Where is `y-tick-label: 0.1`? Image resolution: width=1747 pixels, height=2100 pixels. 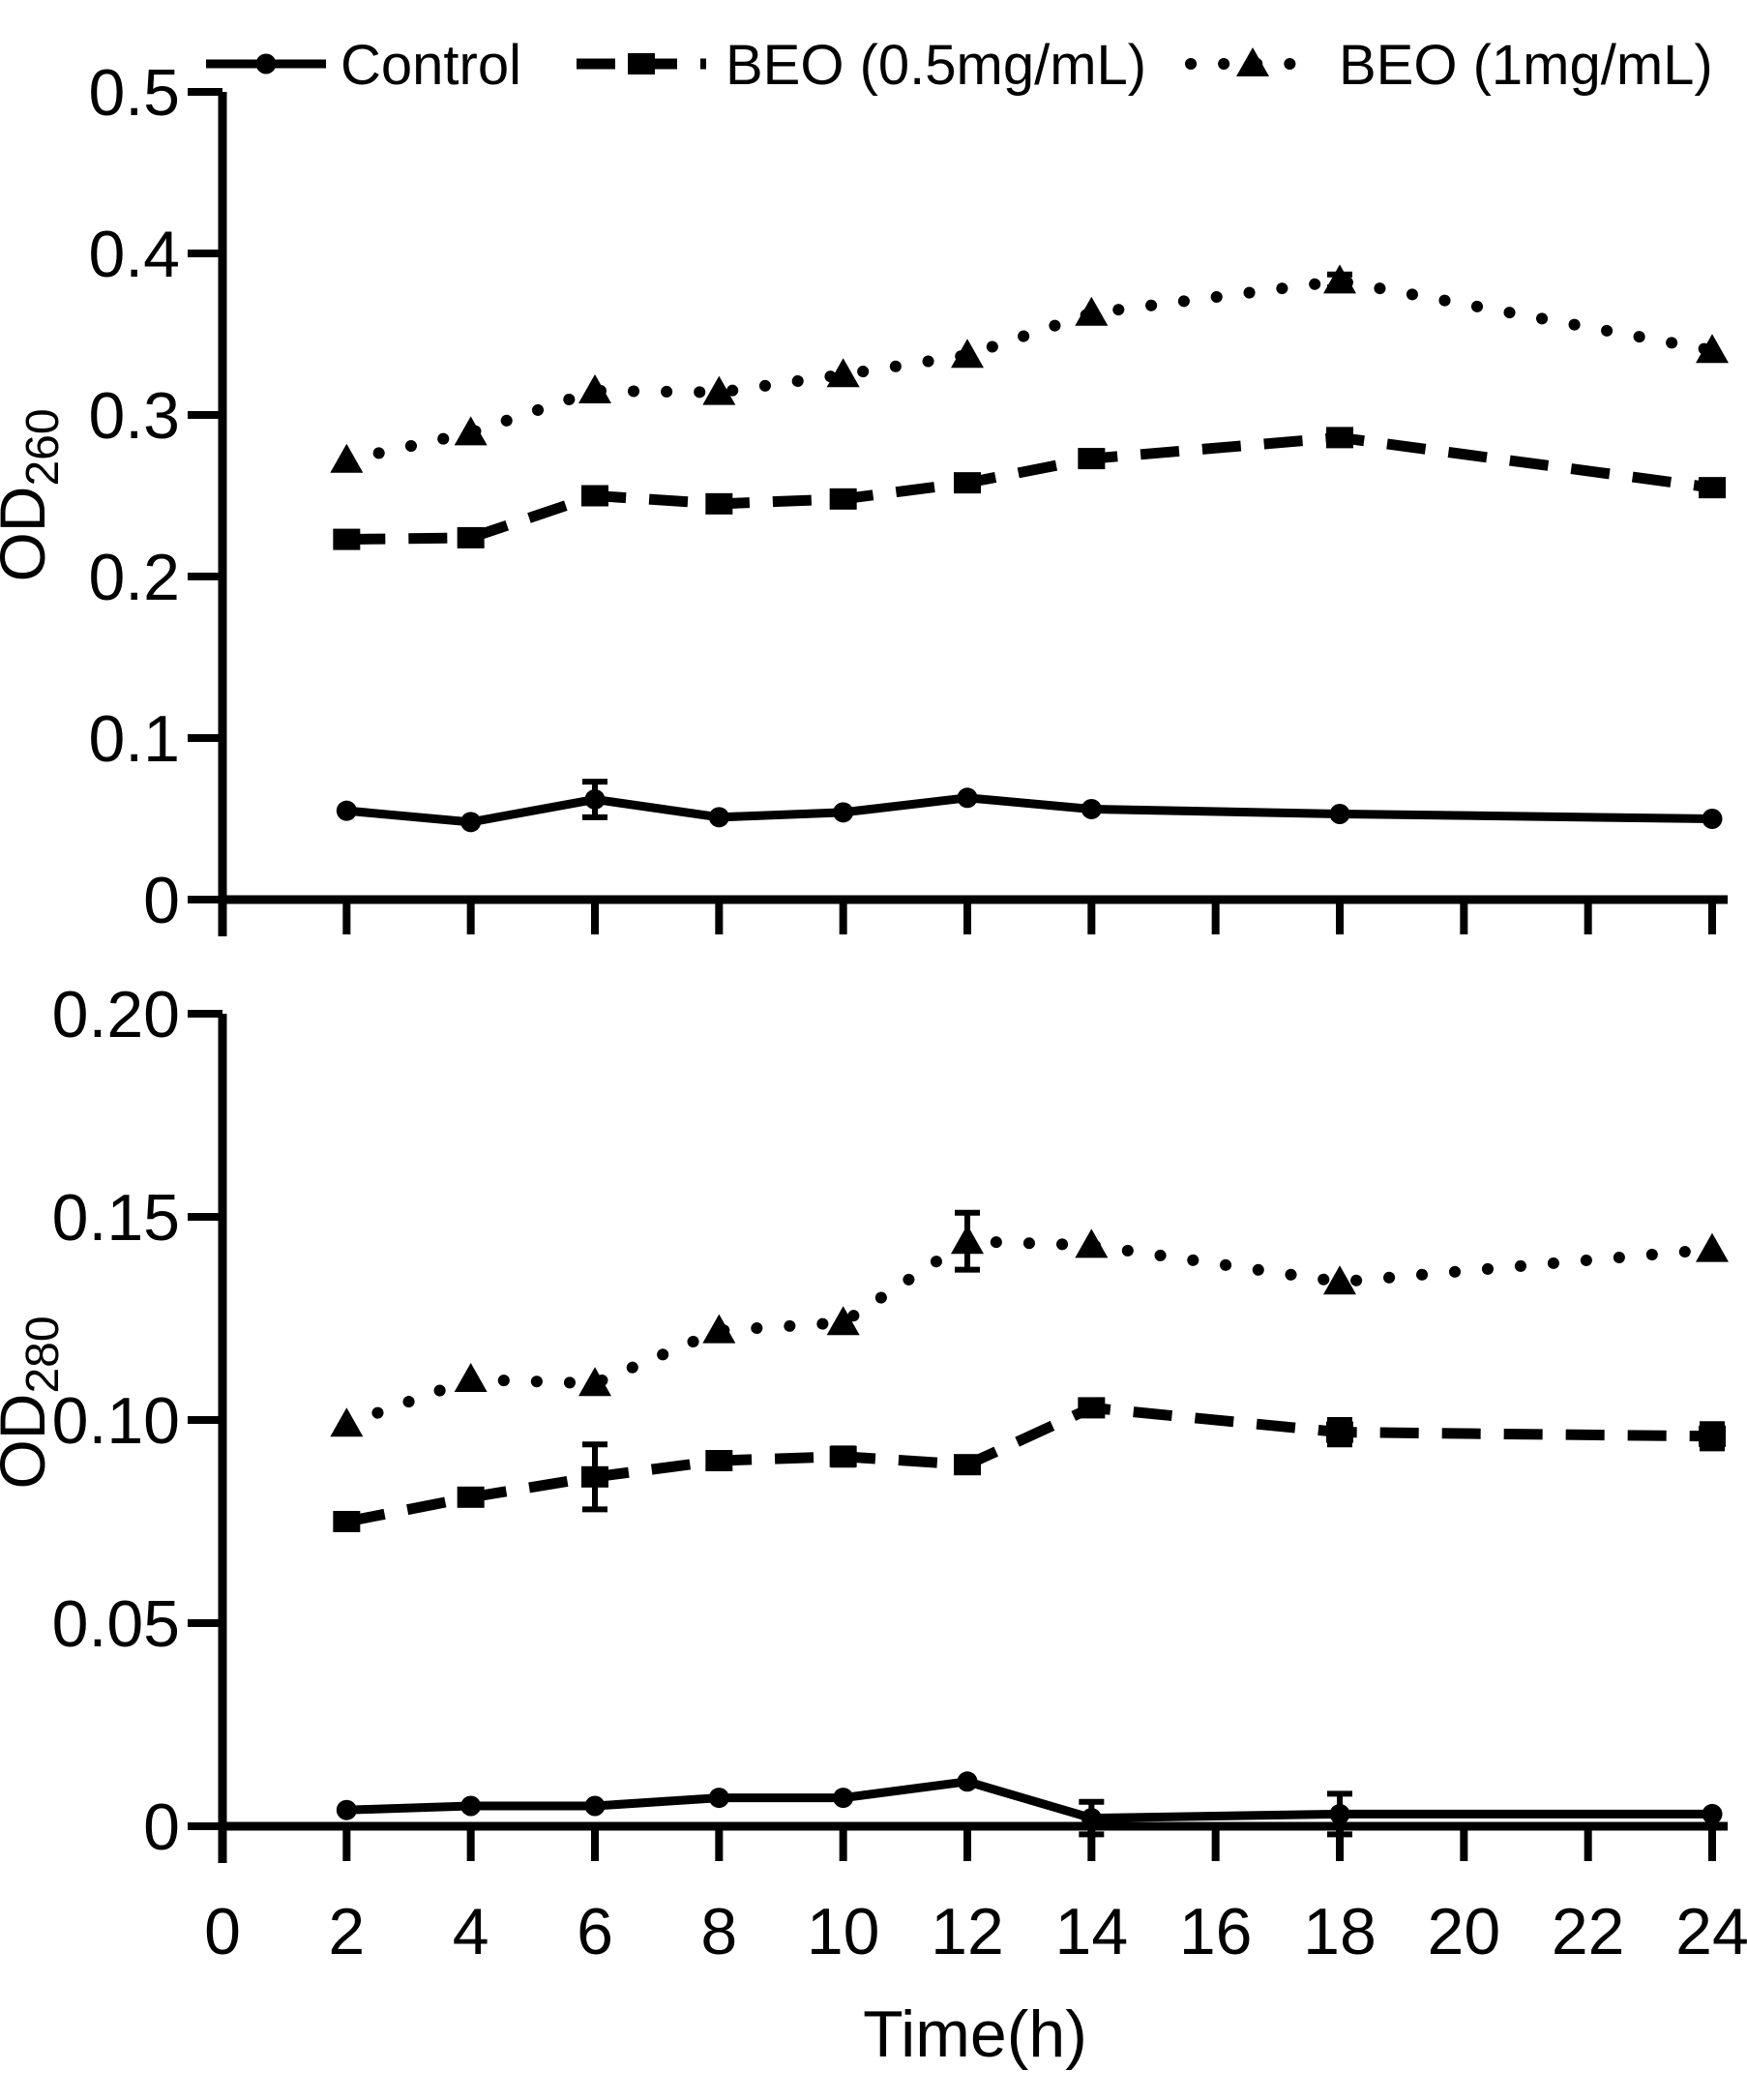 y-tick-label: 0.1 is located at coordinates (134, 739).